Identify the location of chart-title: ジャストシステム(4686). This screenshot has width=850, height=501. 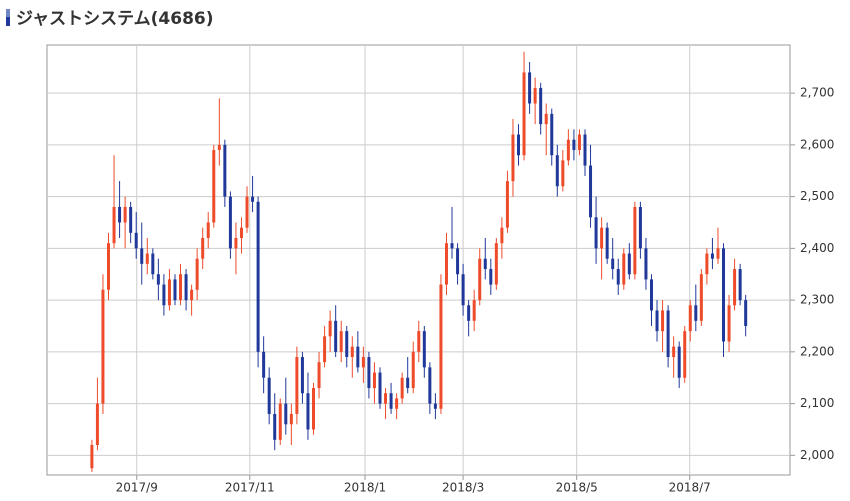
(115, 19).